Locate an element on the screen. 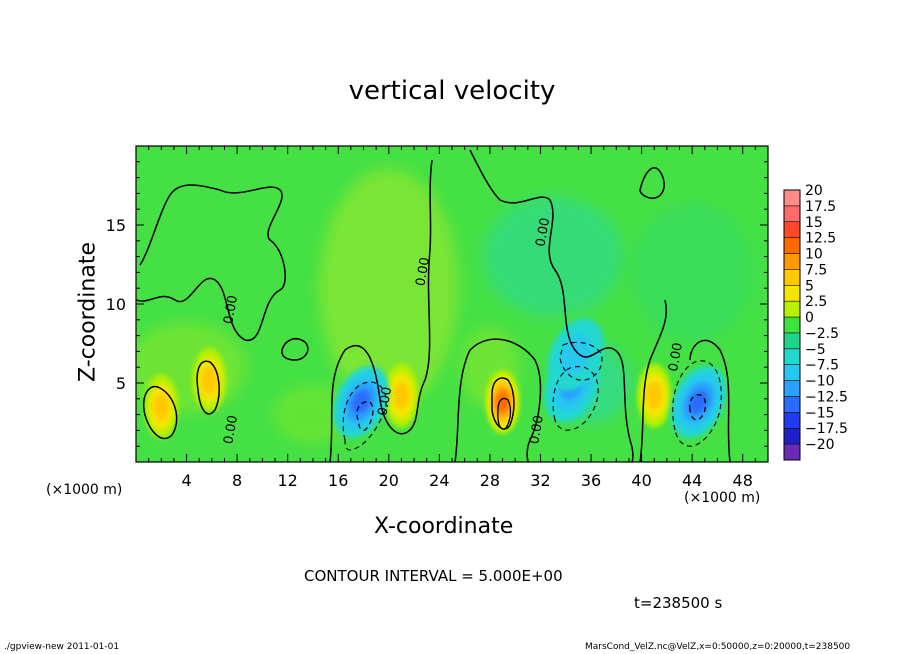  colorbar-label-8: 0 is located at coordinates (809, 318).